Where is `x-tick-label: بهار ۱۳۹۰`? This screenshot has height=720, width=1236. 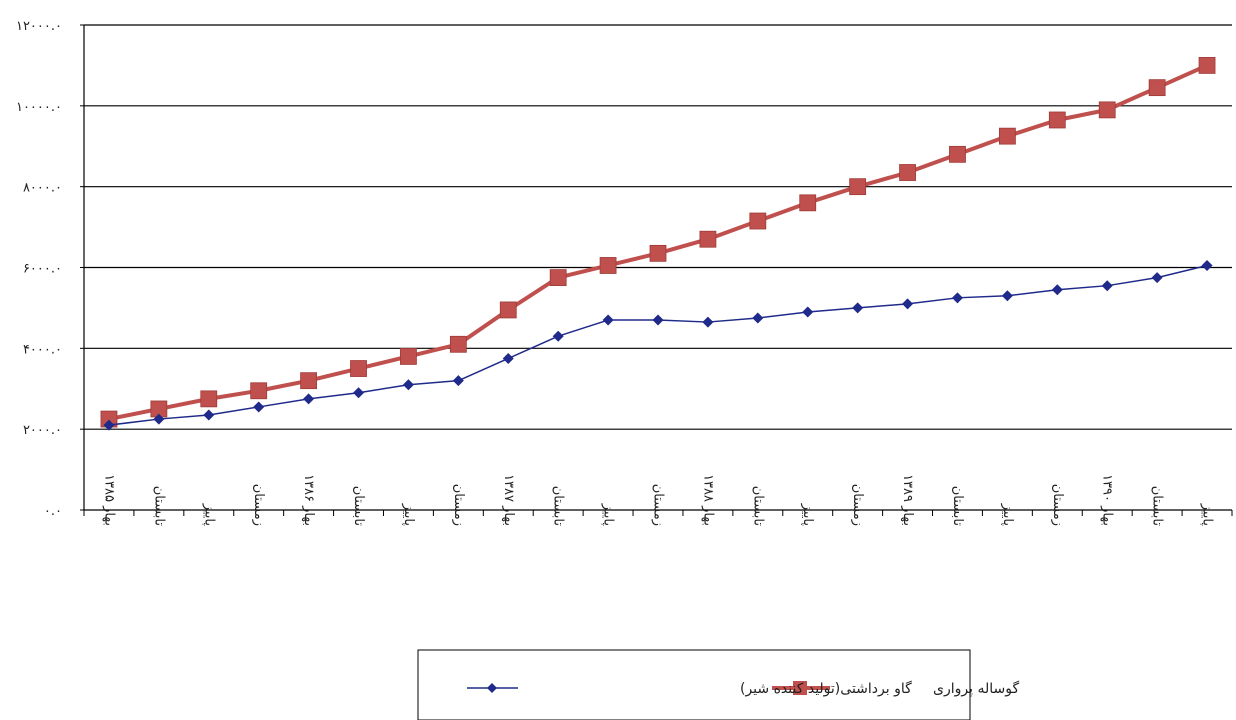 x-tick-label: بهار ۱۳۹۰ is located at coordinates (1107, 500).